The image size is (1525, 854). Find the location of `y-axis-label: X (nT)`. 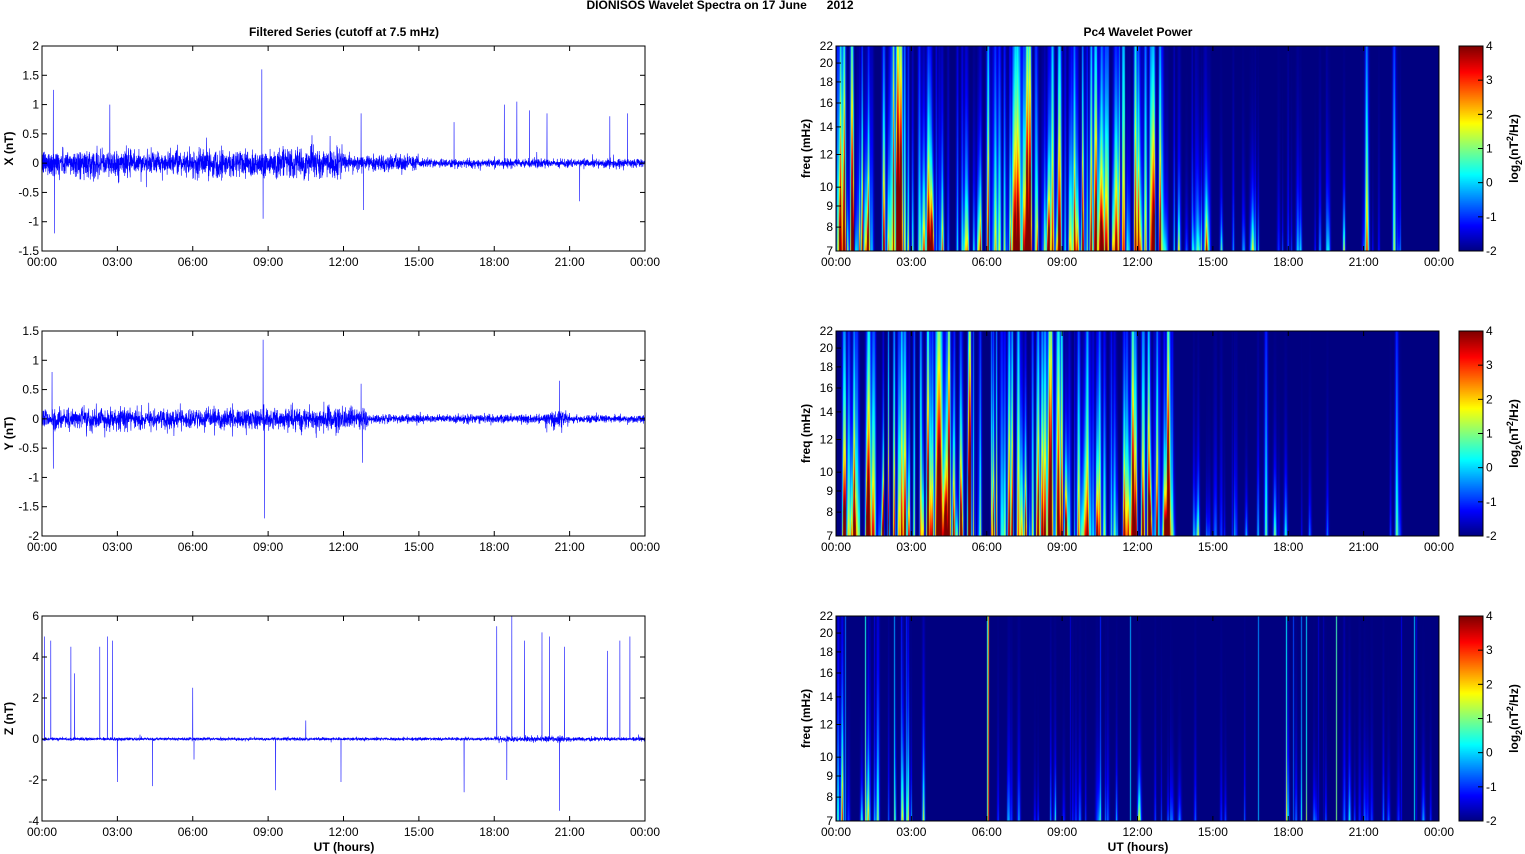

y-axis-label: X (nT) is located at coordinates (9, 149).